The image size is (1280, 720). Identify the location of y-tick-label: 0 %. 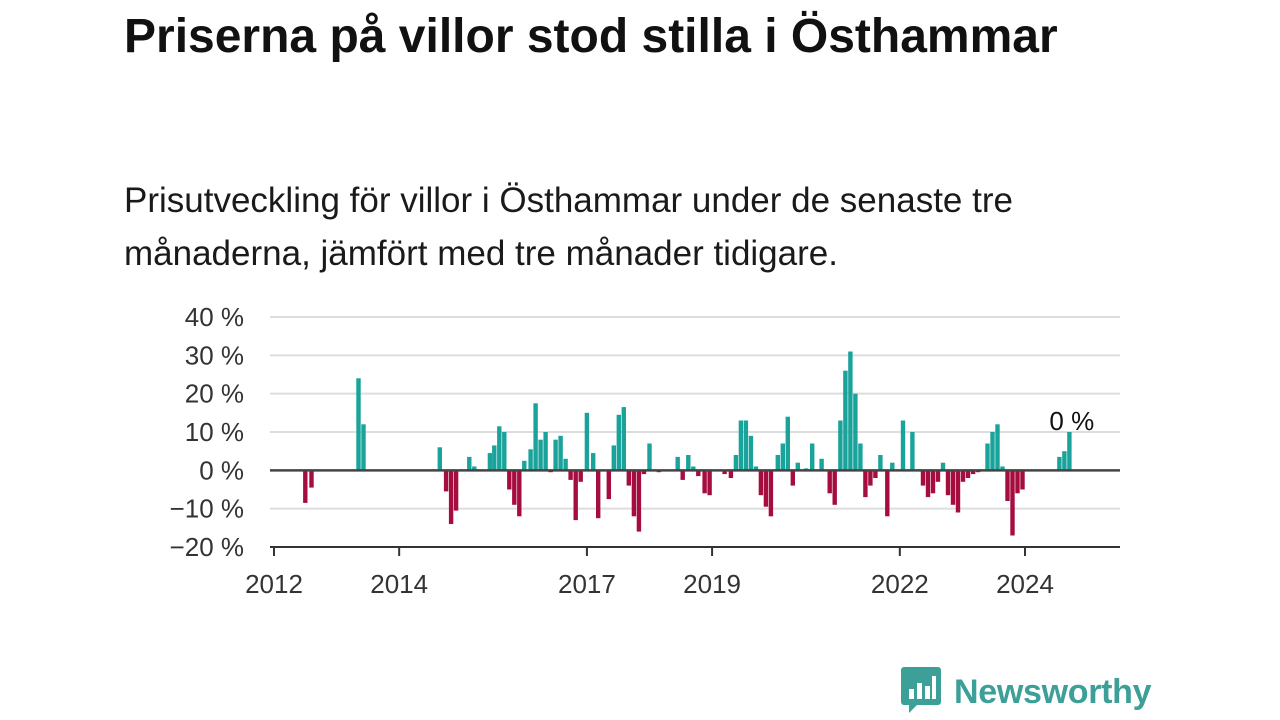
(221, 470).